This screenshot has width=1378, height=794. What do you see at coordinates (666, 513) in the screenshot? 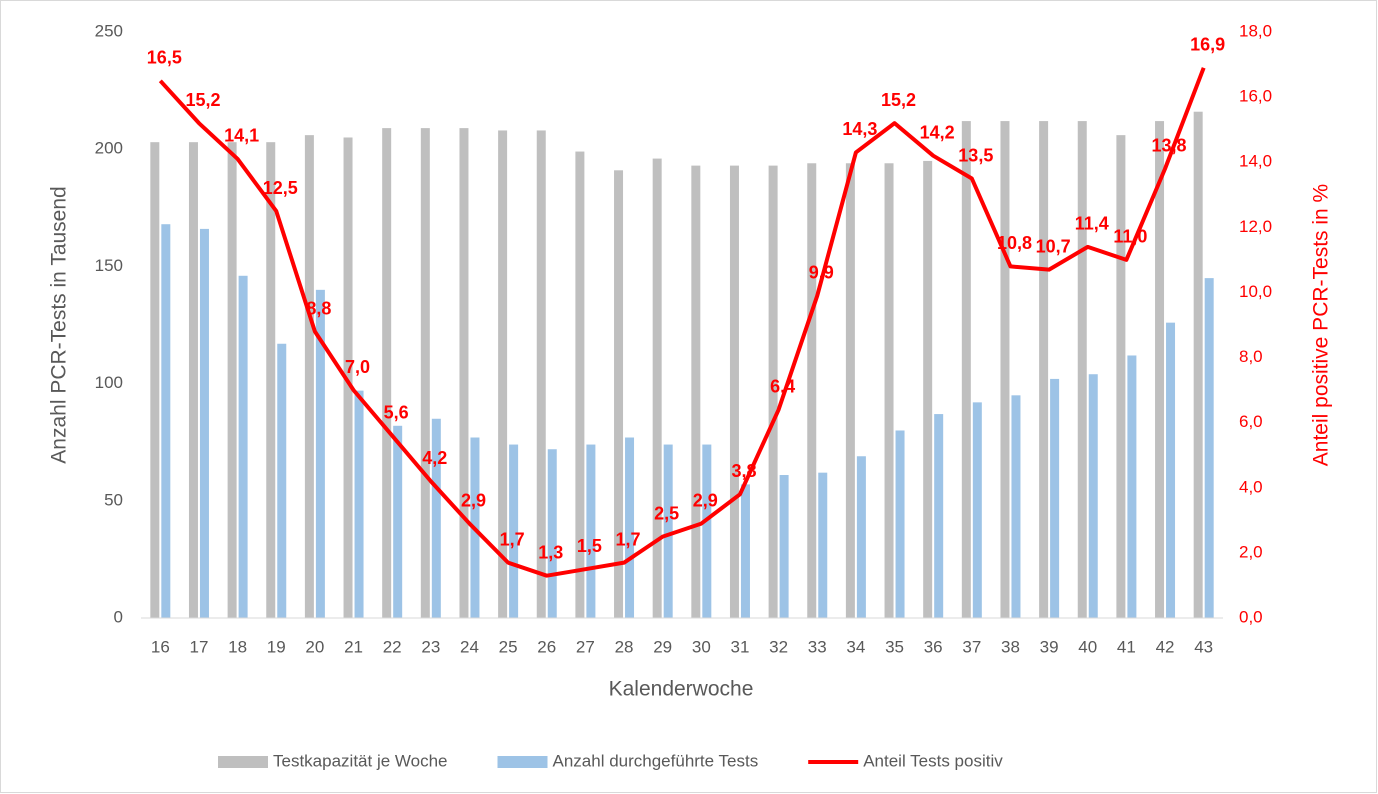
I see `data-label: 2,5` at bounding box center [666, 513].